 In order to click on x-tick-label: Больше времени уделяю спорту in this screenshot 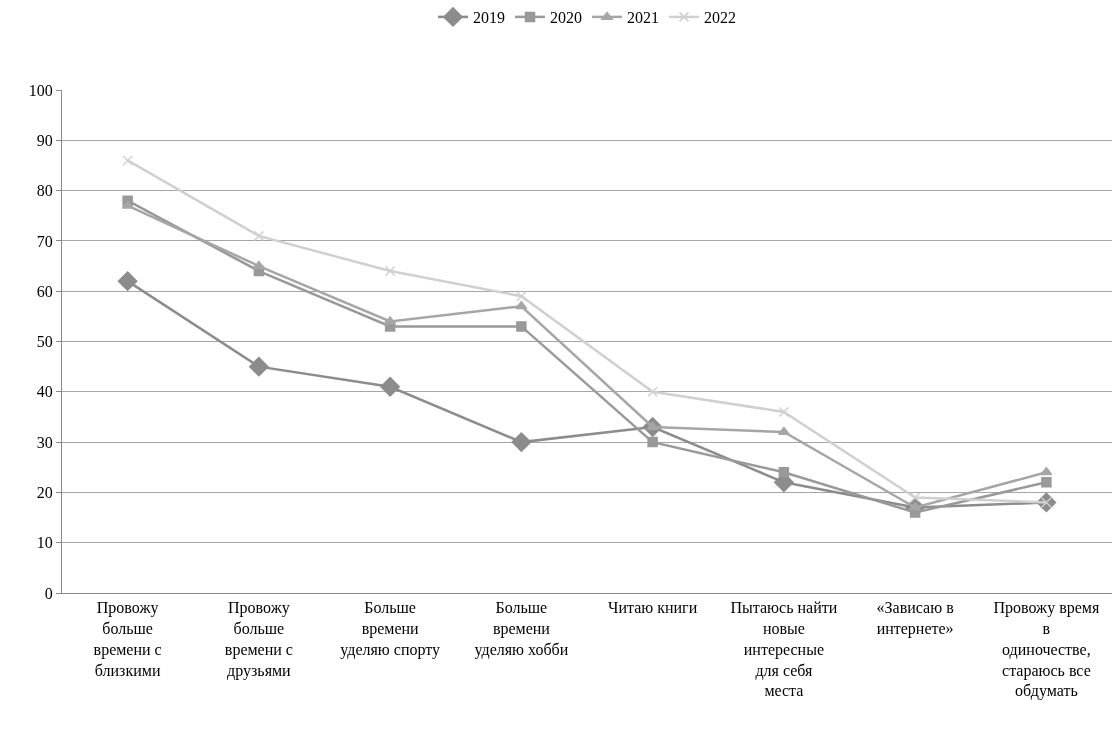, I will do `click(390, 629)`.